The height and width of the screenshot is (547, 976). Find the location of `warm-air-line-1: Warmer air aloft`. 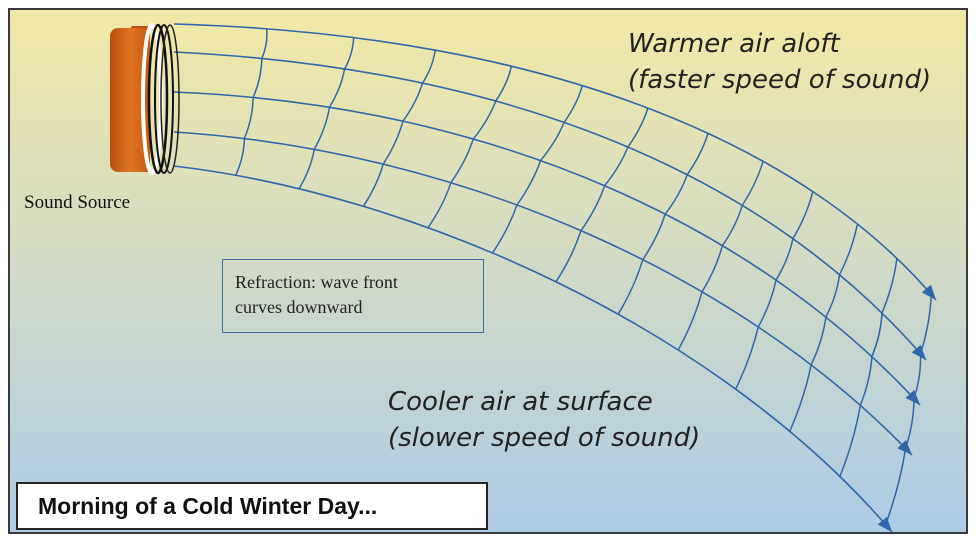

warm-air-line-1: Warmer air aloft is located at coordinates (734, 44).